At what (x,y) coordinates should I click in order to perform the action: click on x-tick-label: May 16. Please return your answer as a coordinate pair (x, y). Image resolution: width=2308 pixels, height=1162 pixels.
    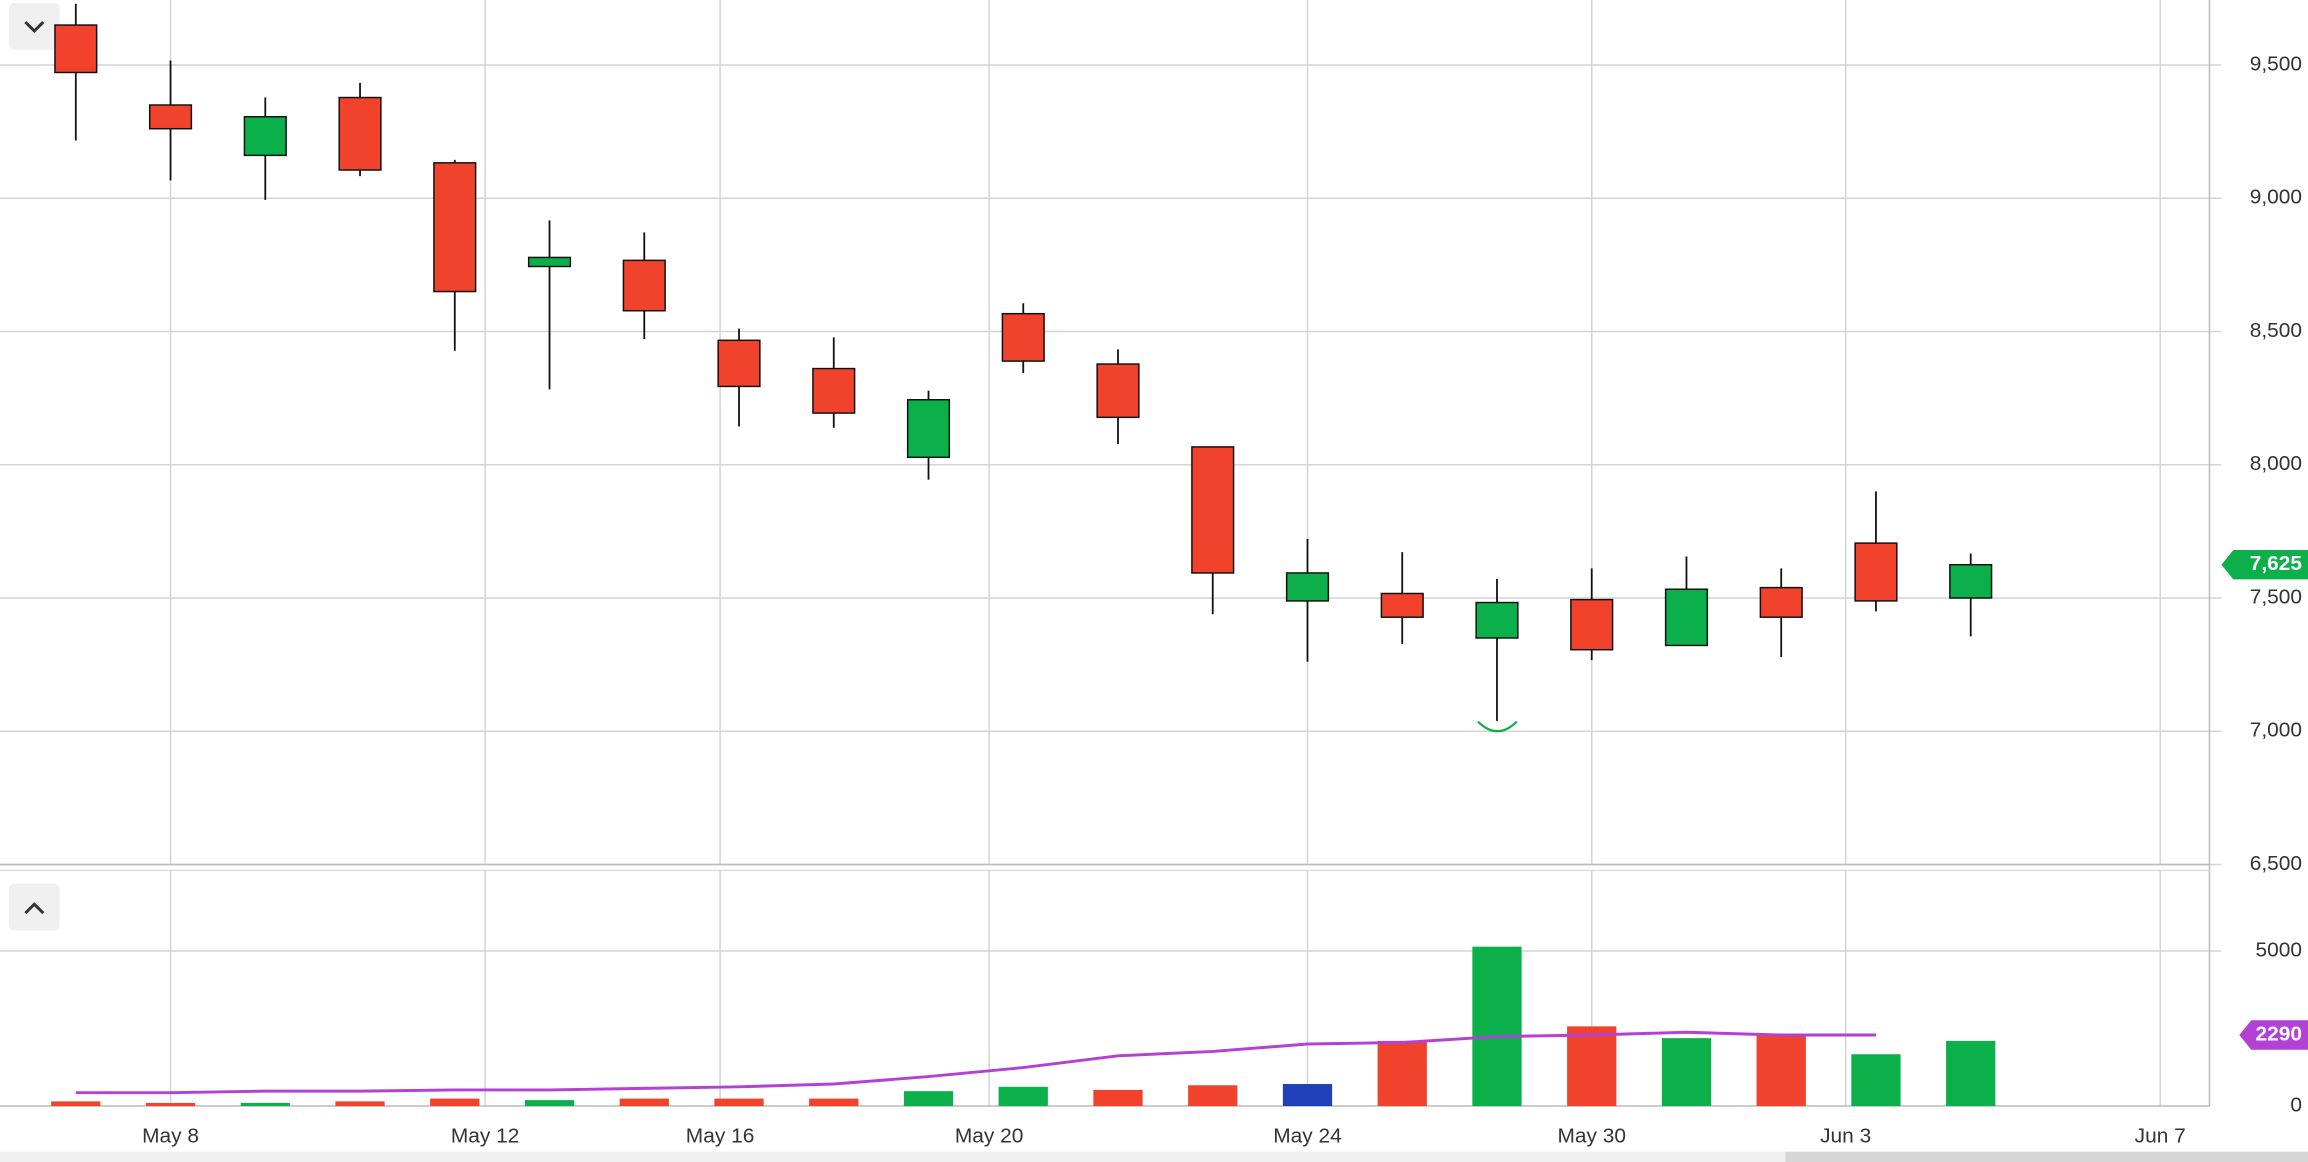
    Looking at the image, I should click on (720, 1136).